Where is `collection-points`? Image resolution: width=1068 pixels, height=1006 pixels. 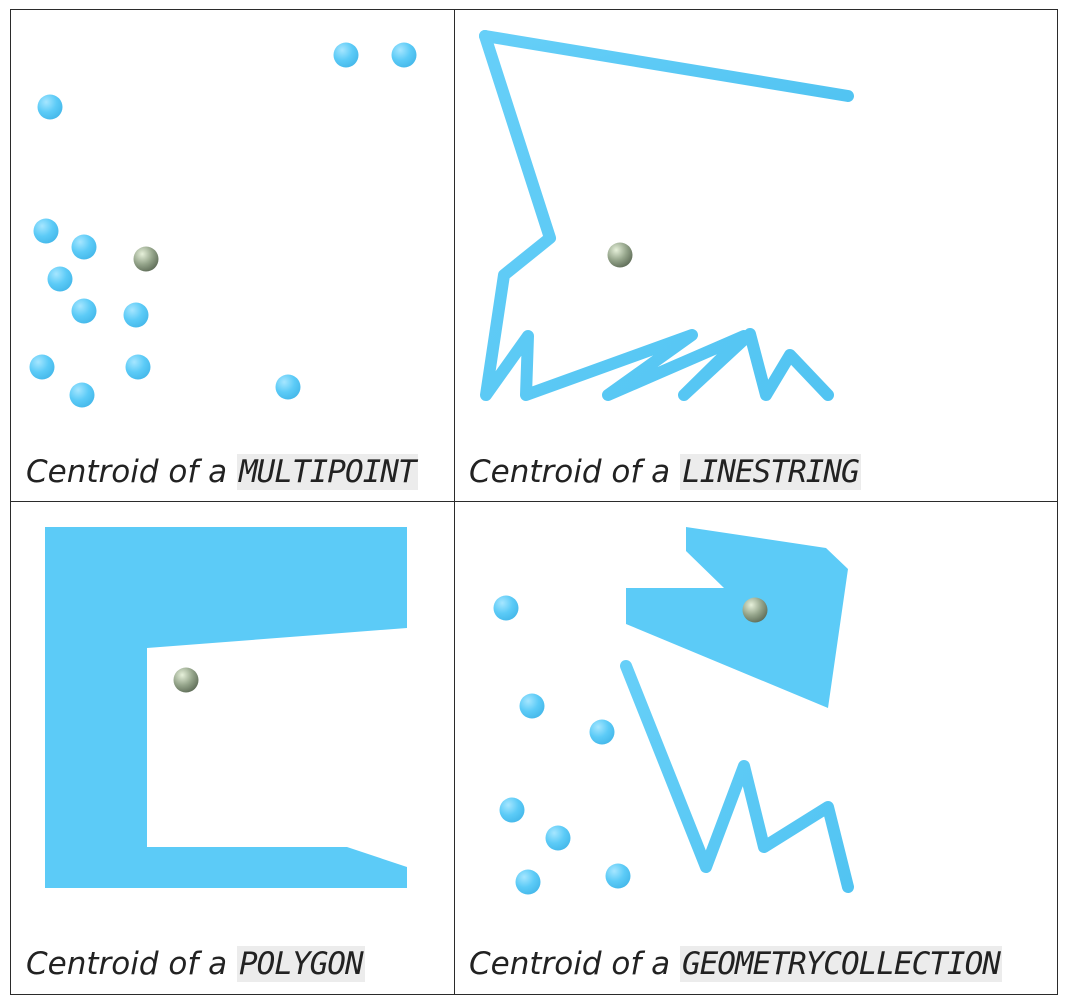
collection-points is located at coordinates (562, 745).